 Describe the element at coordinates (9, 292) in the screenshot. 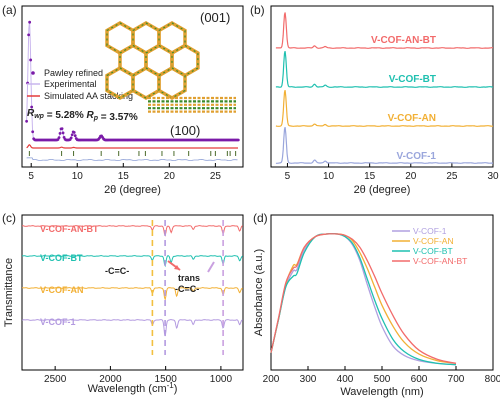

I see `y-axis-label: Transmittance` at that location.